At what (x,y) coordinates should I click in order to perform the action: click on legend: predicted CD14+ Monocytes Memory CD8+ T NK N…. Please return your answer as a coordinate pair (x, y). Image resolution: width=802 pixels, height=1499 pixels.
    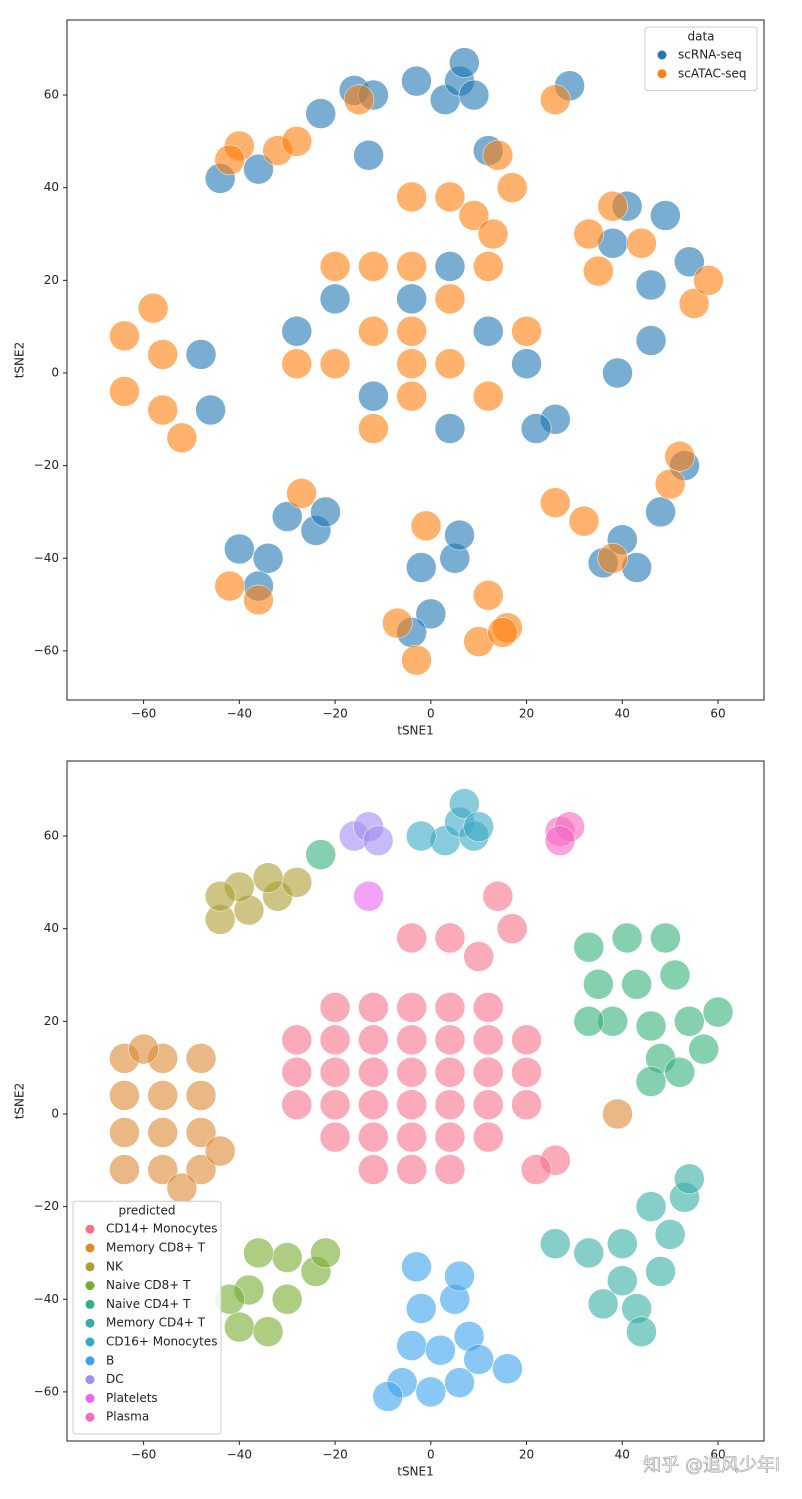
    Looking at the image, I should click on (147, 1317).